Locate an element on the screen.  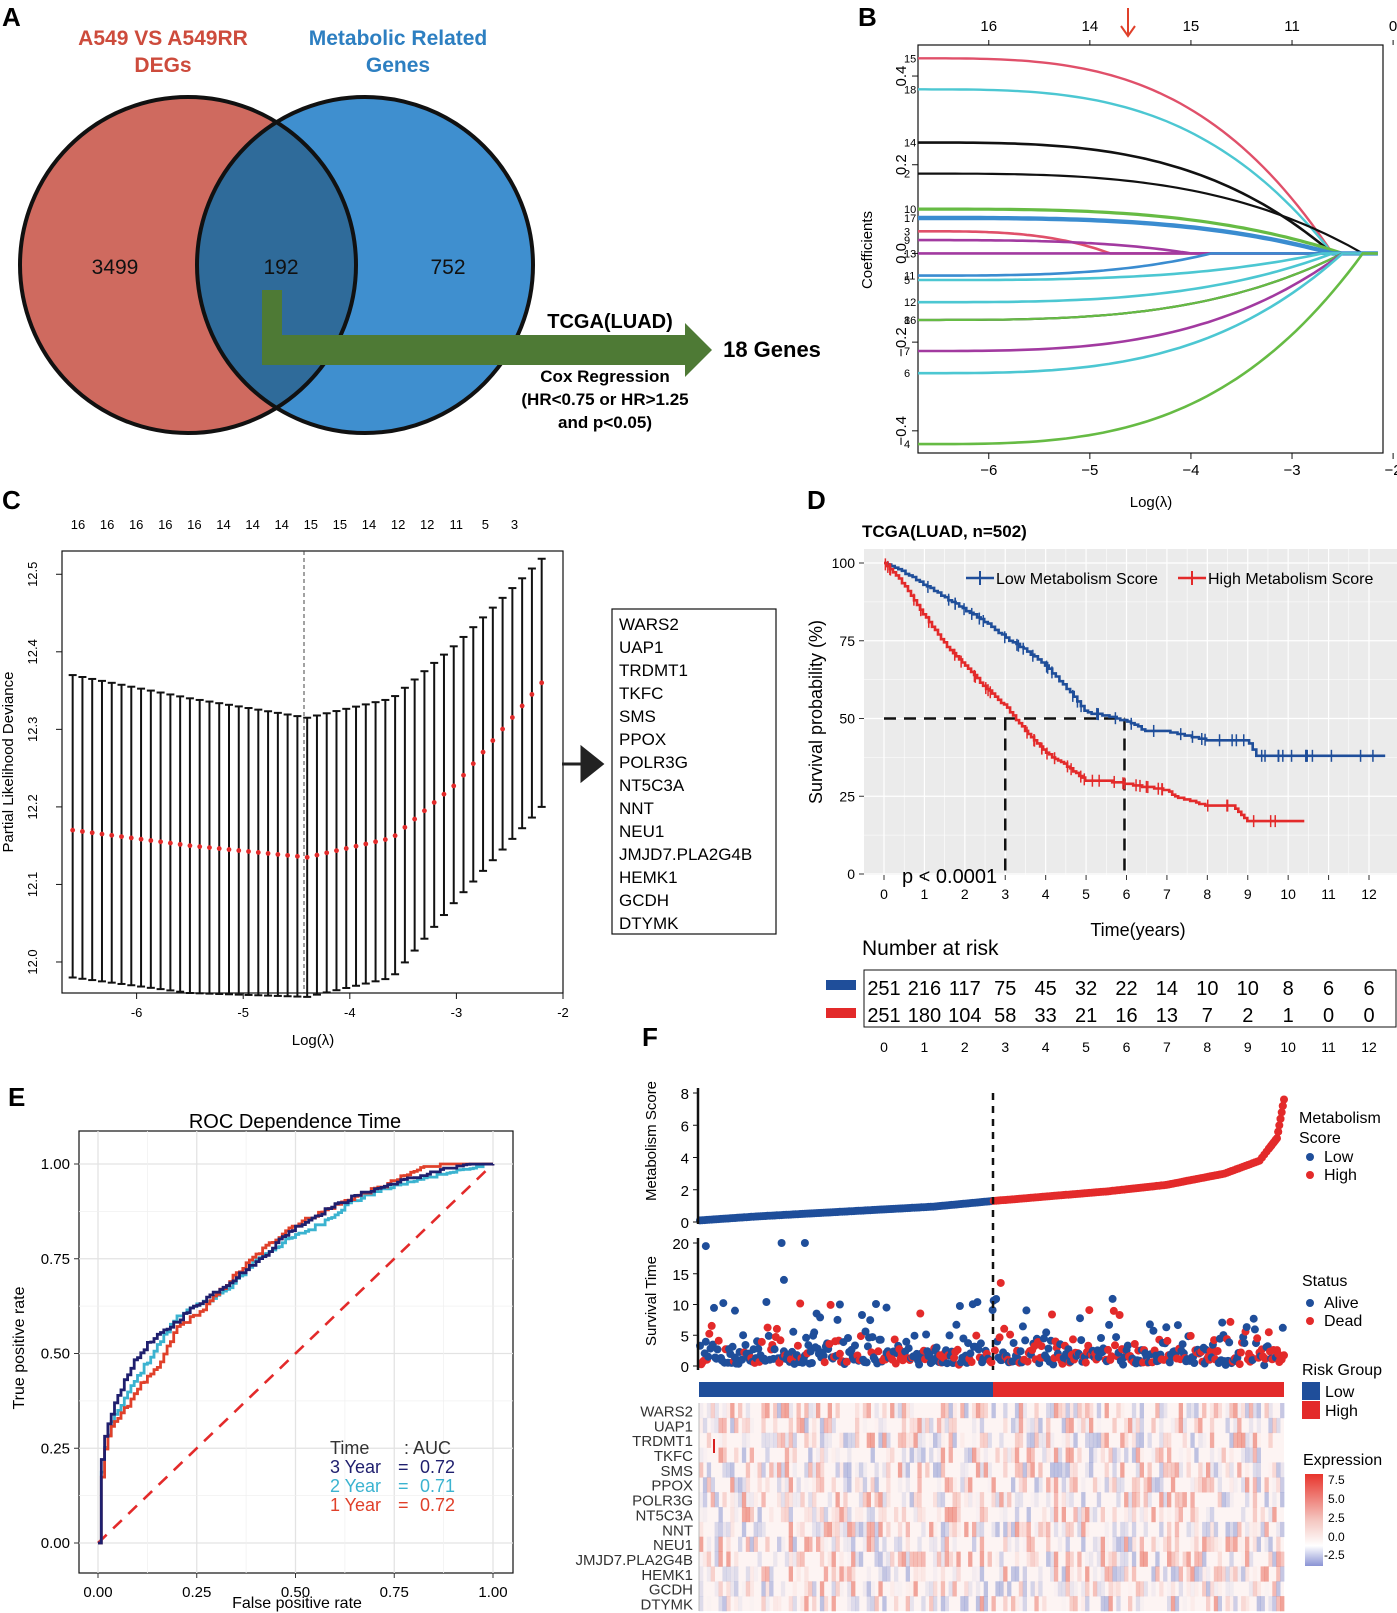
risk-xtick-label: 5 is located at coordinates (1086, 1047).